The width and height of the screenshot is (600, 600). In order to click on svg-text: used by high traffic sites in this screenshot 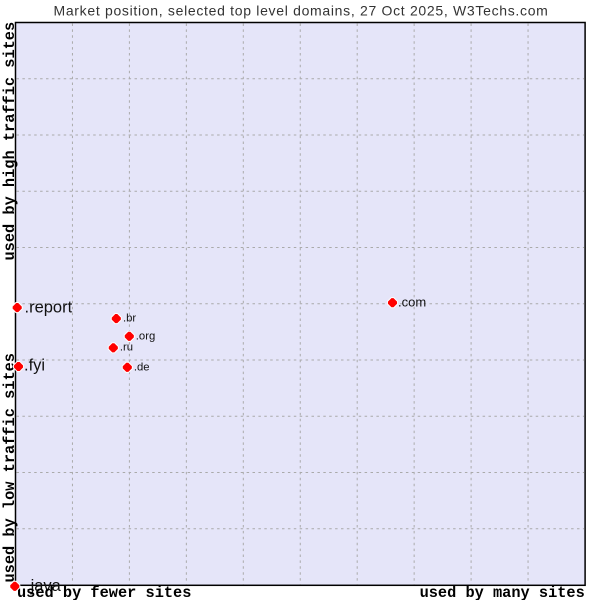, I will do `click(10, 141)`.